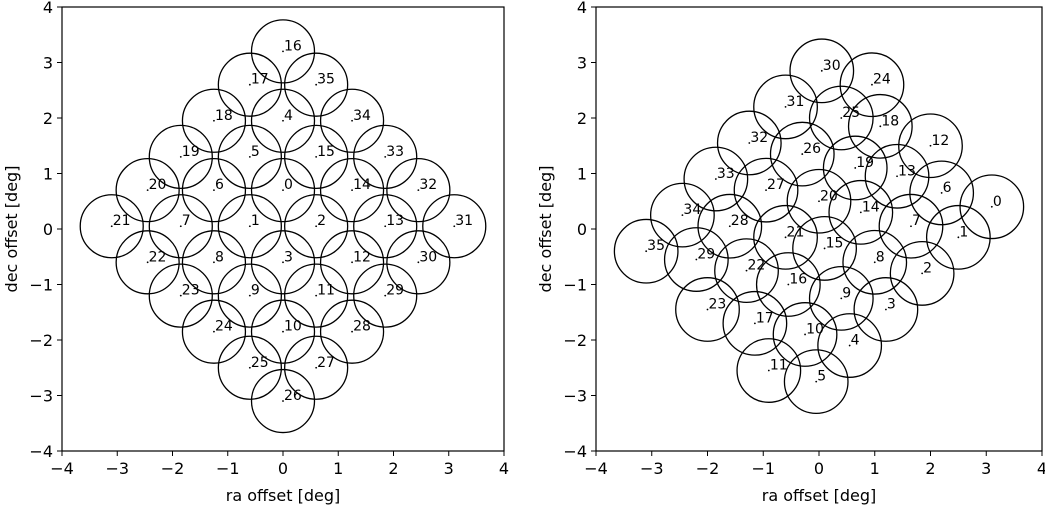  What do you see at coordinates (829, 196) in the screenshot?
I see `field-label-20: 20` at bounding box center [829, 196].